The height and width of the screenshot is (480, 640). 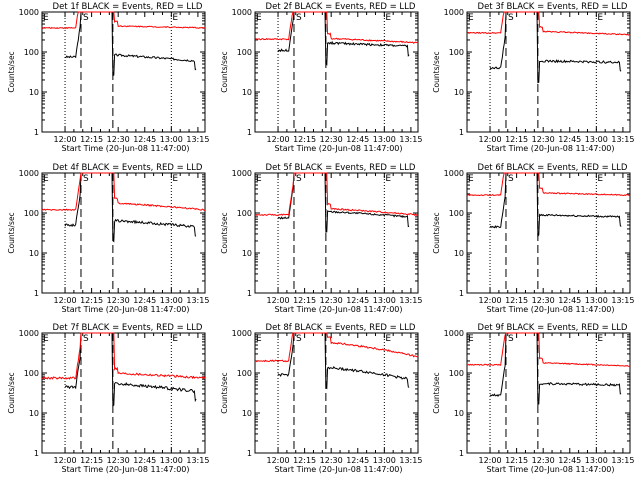 I want to click on panel-title: Det 7f BLACK = Events, RED = LLD, so click(x=128, y=328).